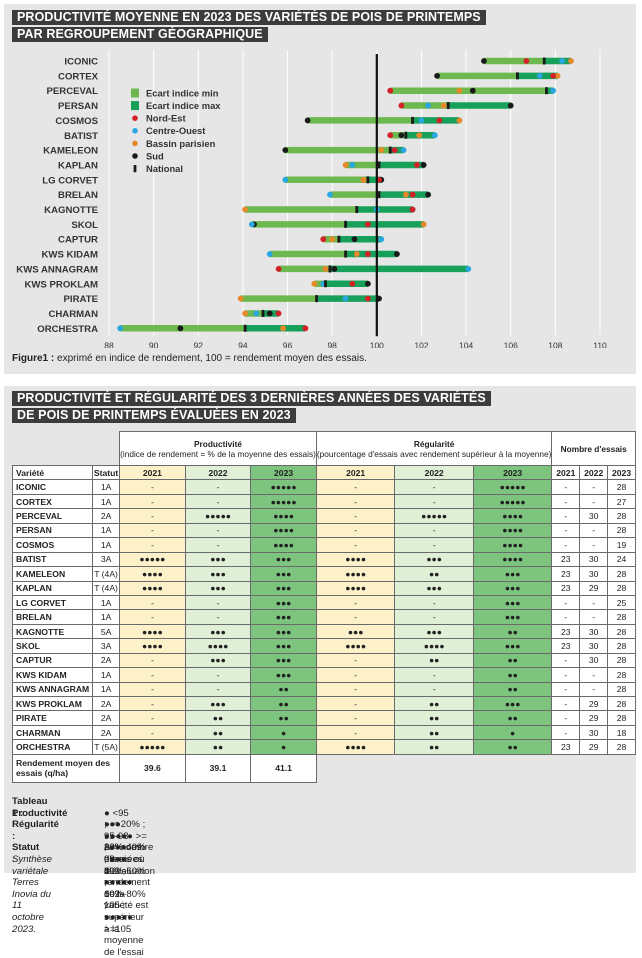 The image size is (642, 958). Describe the element at coordinates (106, 631) in the screenshot. I see `variety-statut: 5A` at that location.